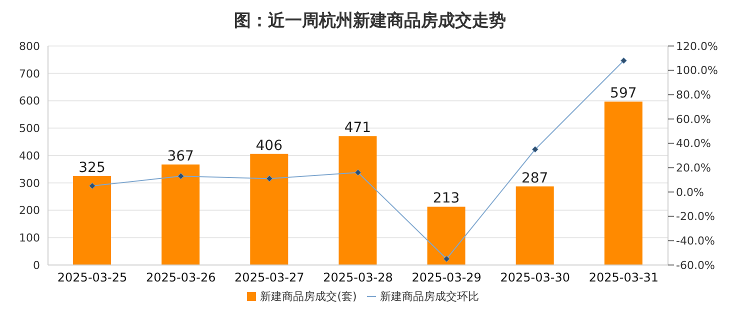 The width and height of the screenshot is (740, 312). What do you see at coordinates (623, 277) in the screenshot?
I see `x-tick-label: 2025-03-31` at bounding box center [623, 277].